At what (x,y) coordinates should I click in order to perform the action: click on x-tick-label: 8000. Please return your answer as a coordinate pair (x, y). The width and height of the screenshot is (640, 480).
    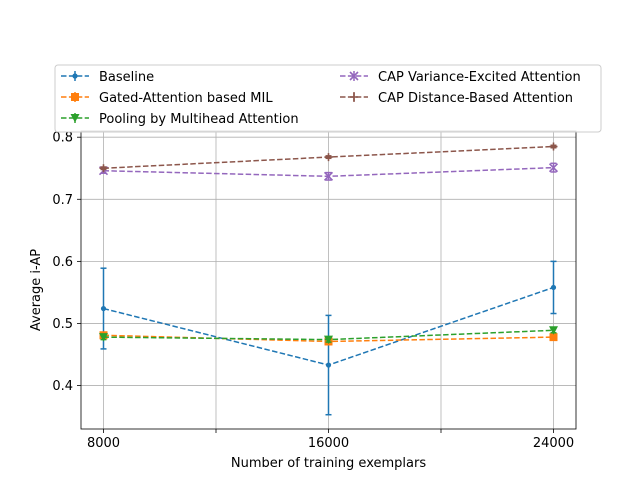
    Looking at the image, I should click on (103, 443).